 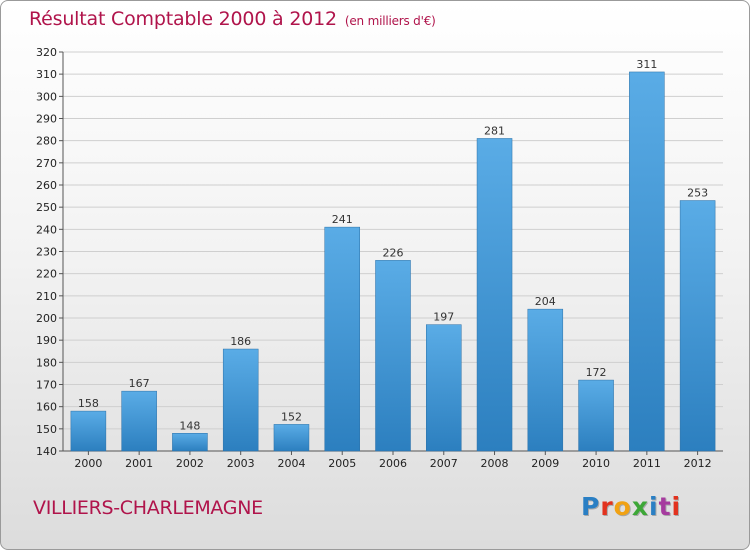 I want to click on bar-2006, so click(x=393, y=356).